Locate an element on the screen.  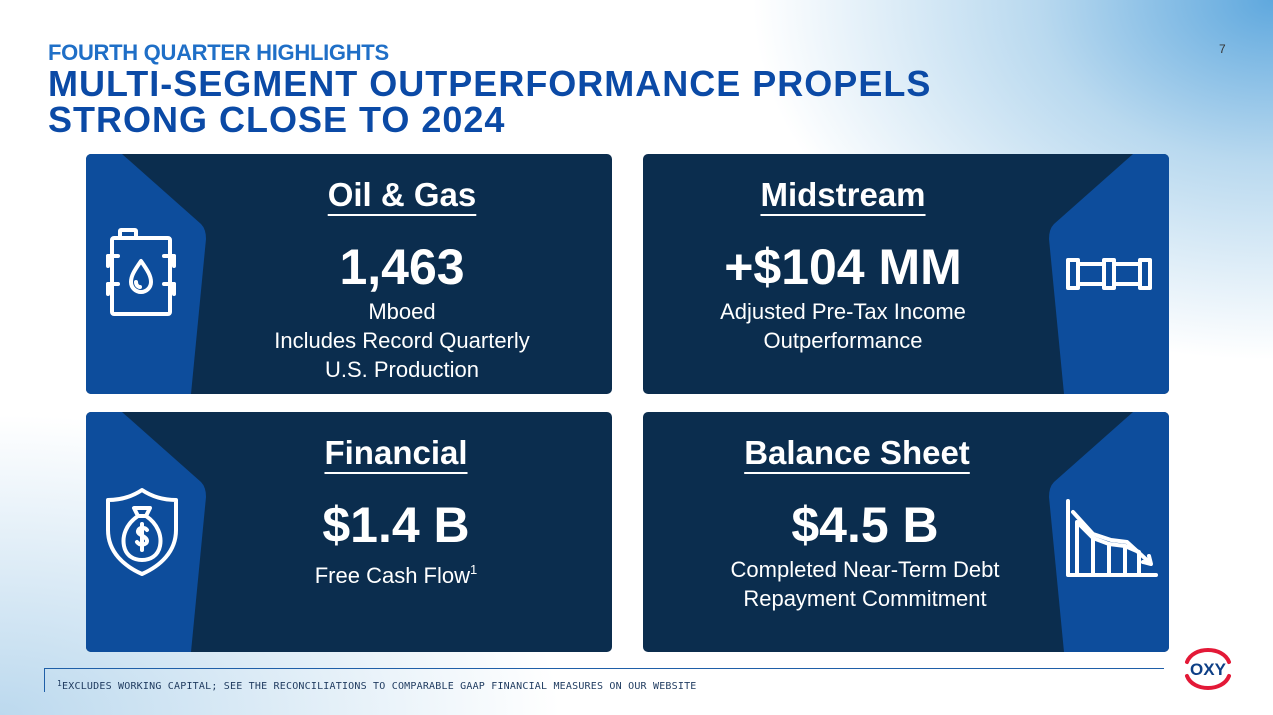
oxy-logo: OXY is located at coordinates (1208, 669).